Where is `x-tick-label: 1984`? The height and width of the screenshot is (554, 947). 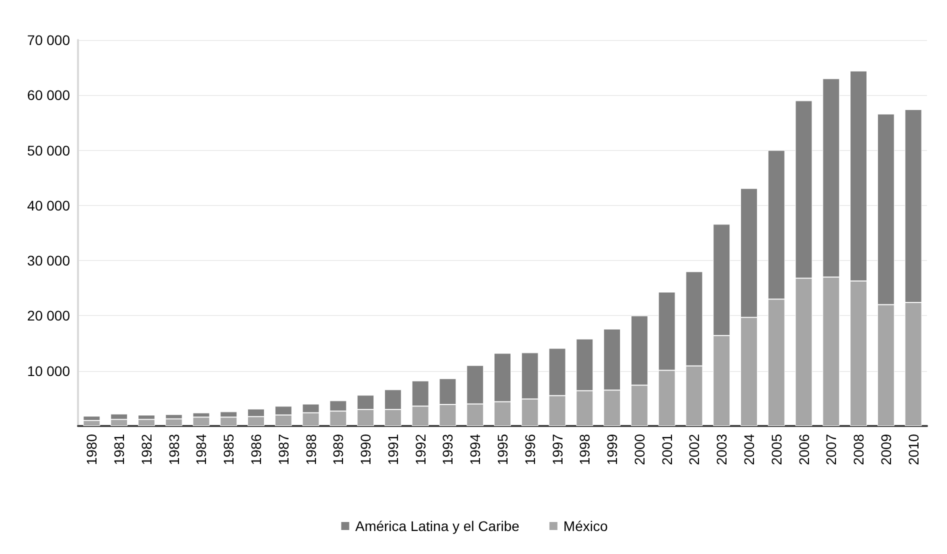
x-tick-label: 1984 is located at coordinates (201, 450).